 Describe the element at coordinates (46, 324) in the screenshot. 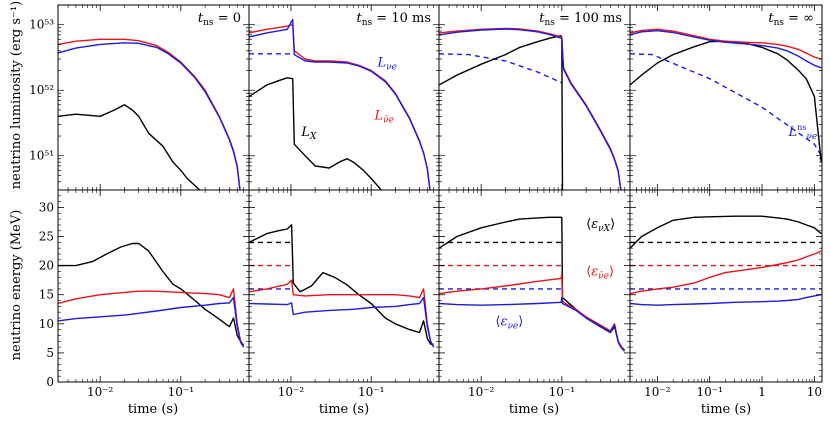

I see `y-tick-label: 10` at that location.